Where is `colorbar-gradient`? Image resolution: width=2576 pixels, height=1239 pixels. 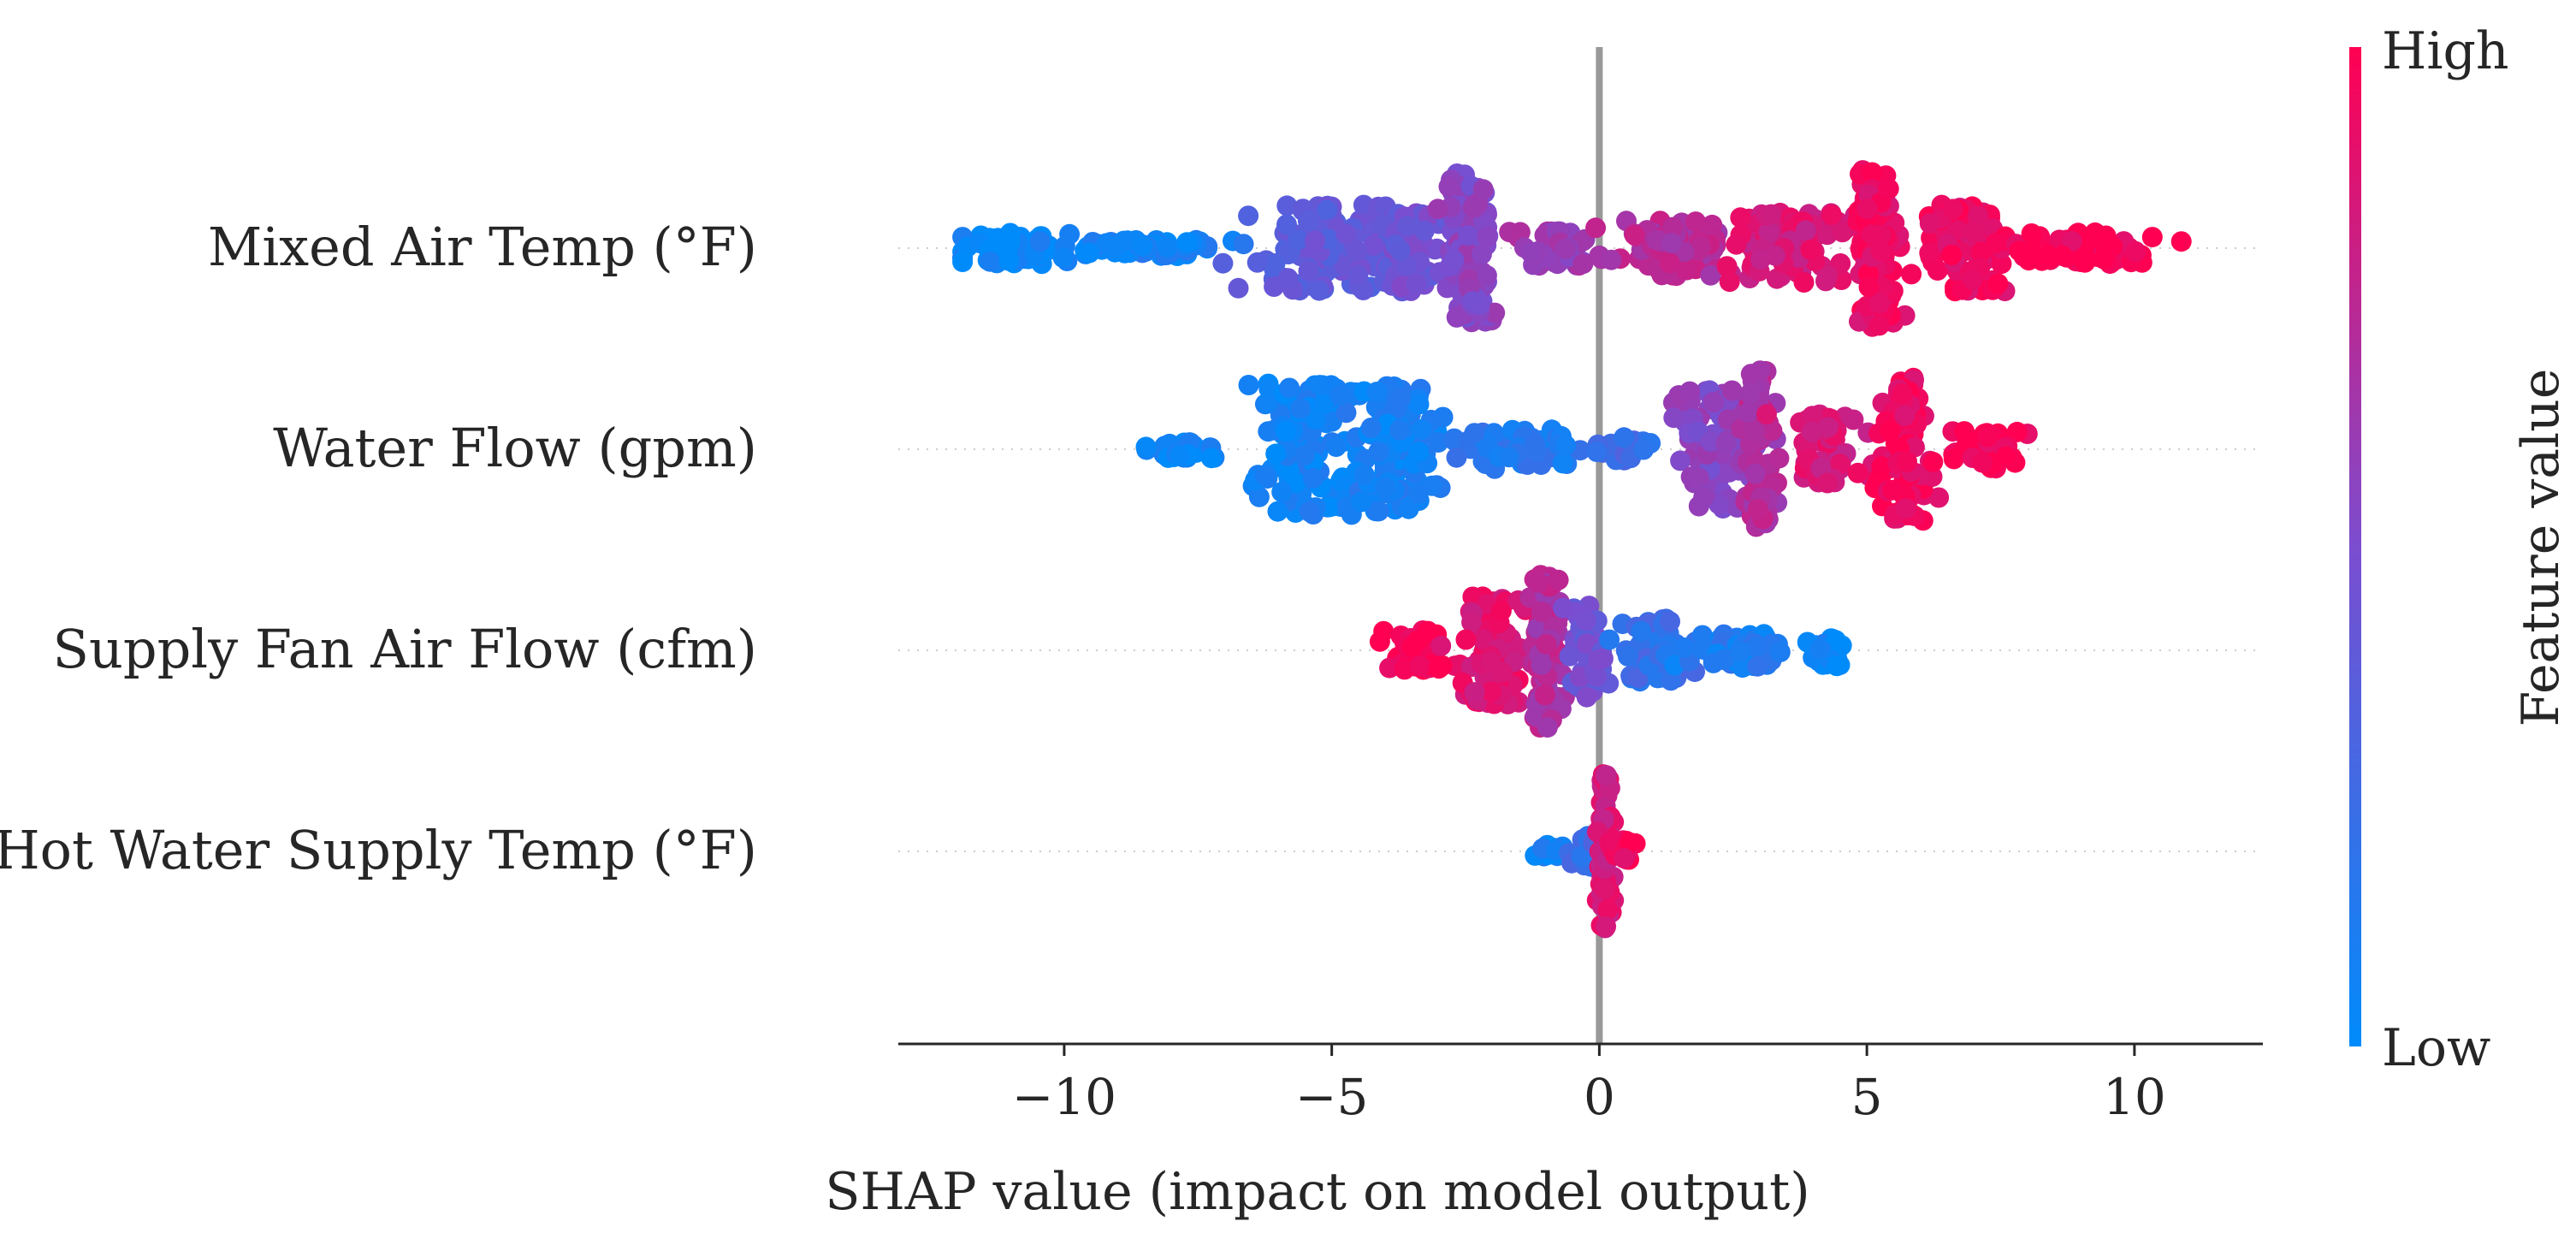
colorbar-gradient is located at coordinates (2355, 546).